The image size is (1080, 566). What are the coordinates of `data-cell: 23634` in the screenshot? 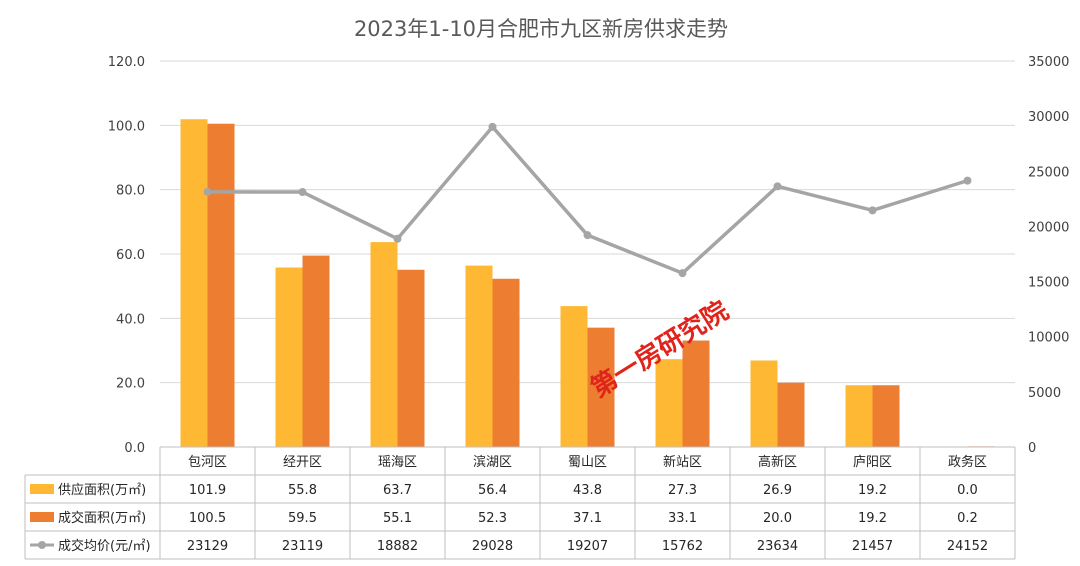 It's located at (777, 546).